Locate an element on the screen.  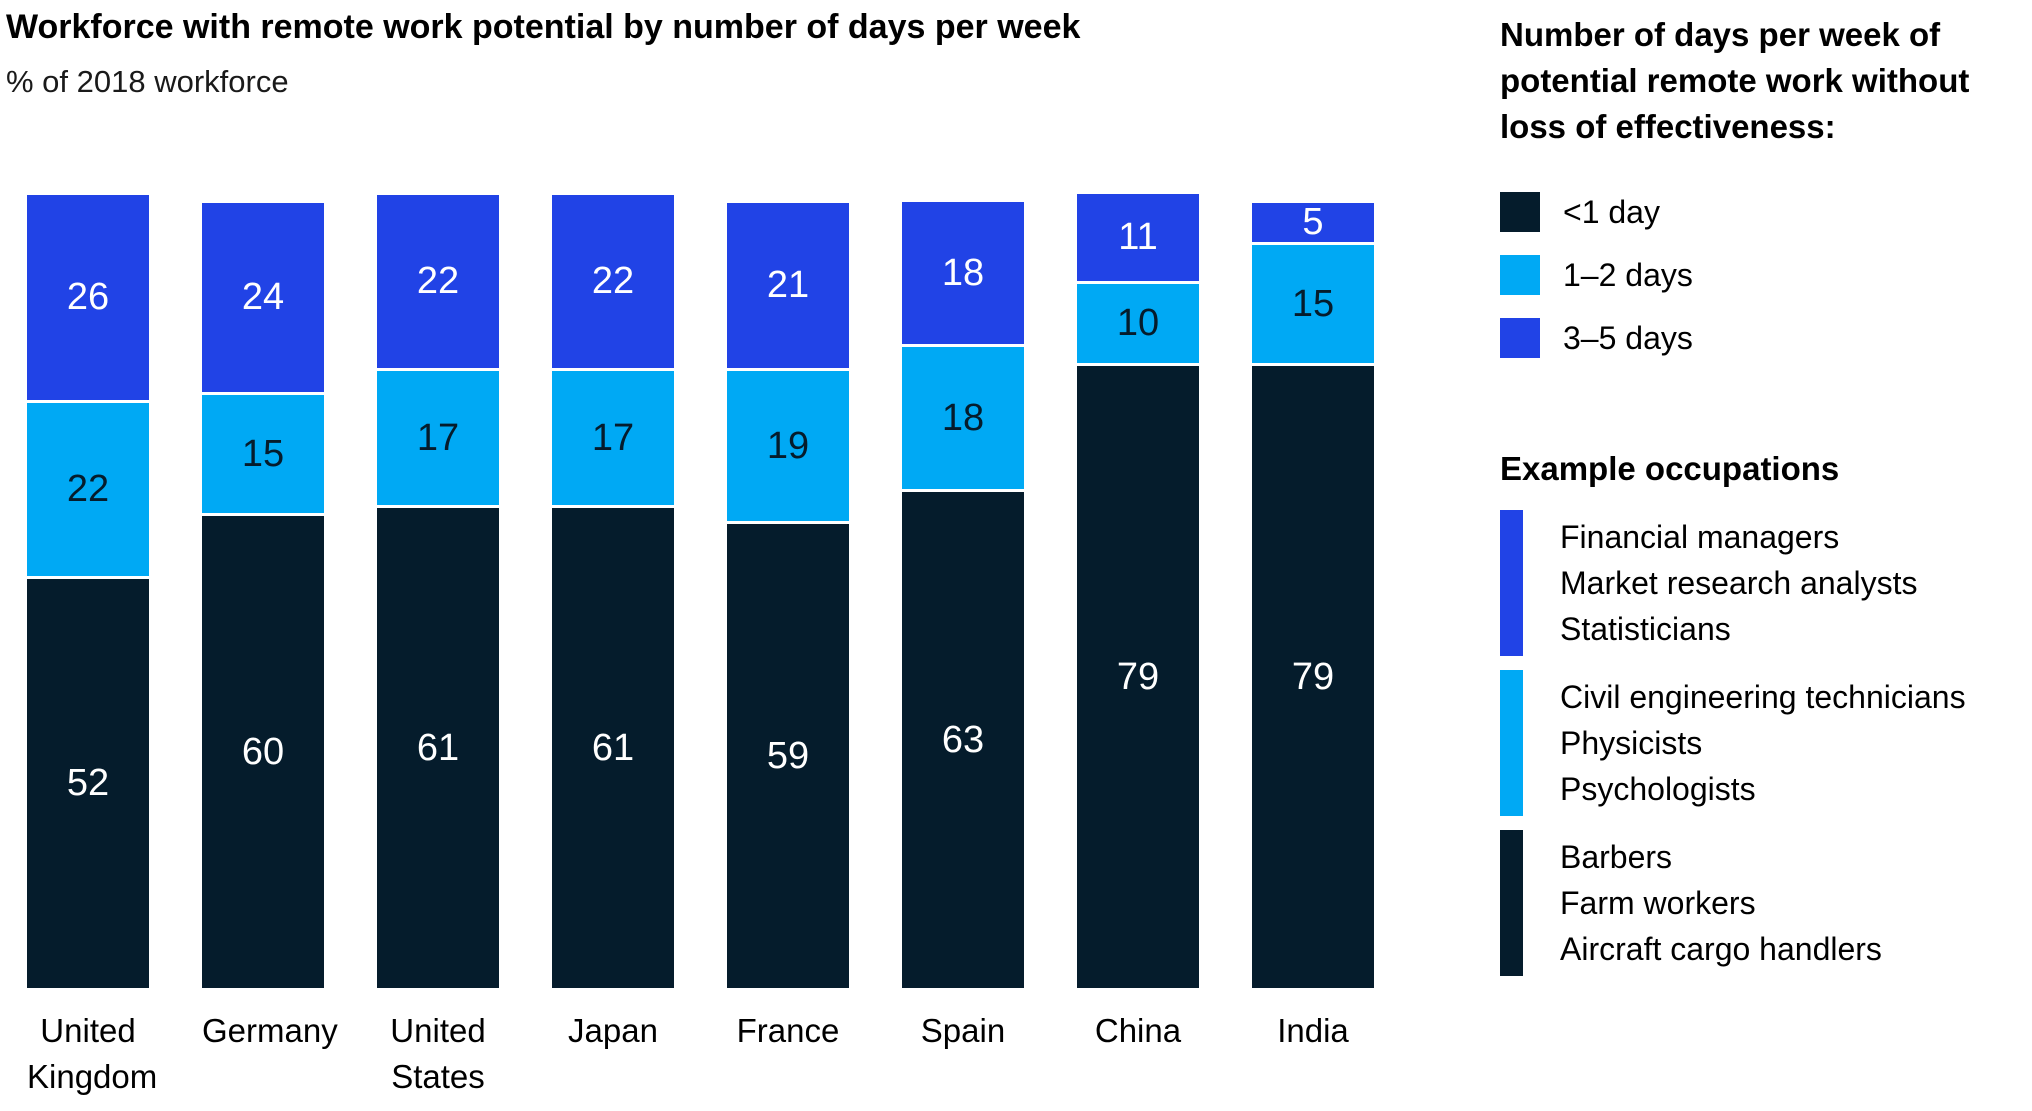
category-label: Spain is located at coordinates (963, 1030).